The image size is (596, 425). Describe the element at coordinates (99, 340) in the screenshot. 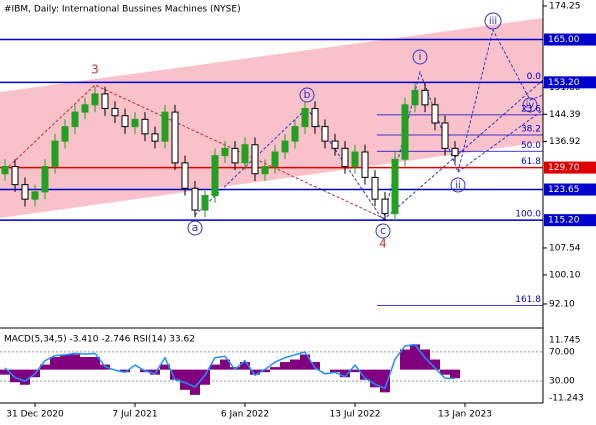

I see `indicator-label: MACD(5,34,5) -3.410 -2.746 RSI(14) 33.62` at that location.